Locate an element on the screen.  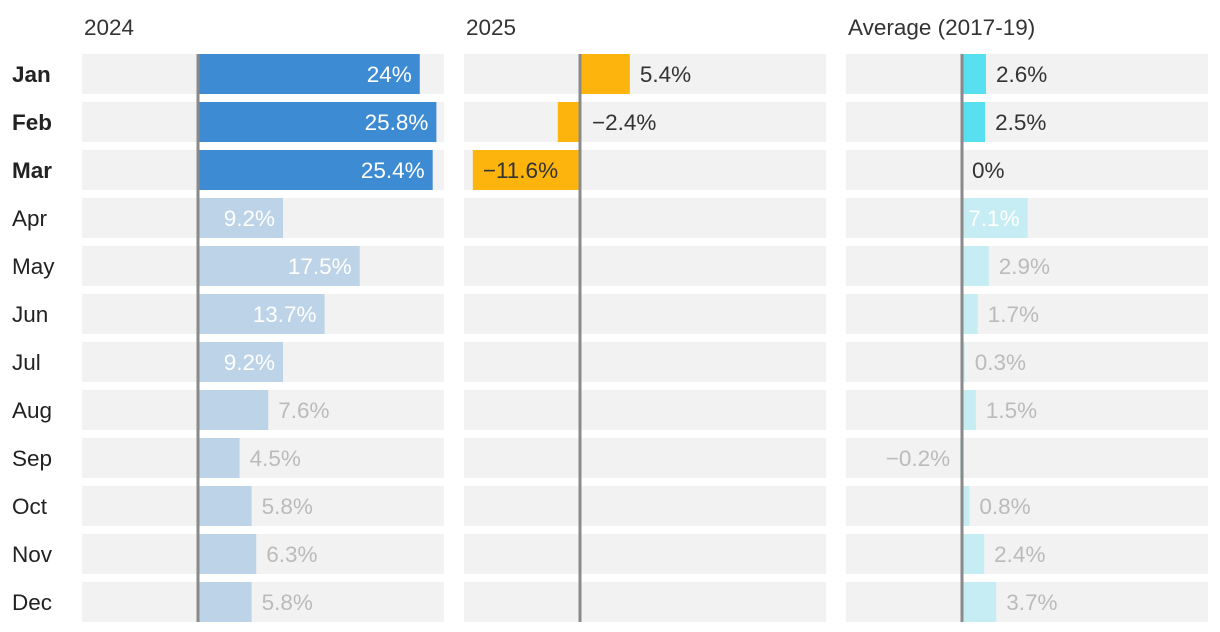
category-label-jul: Jul is located at coordinates (26, 362).